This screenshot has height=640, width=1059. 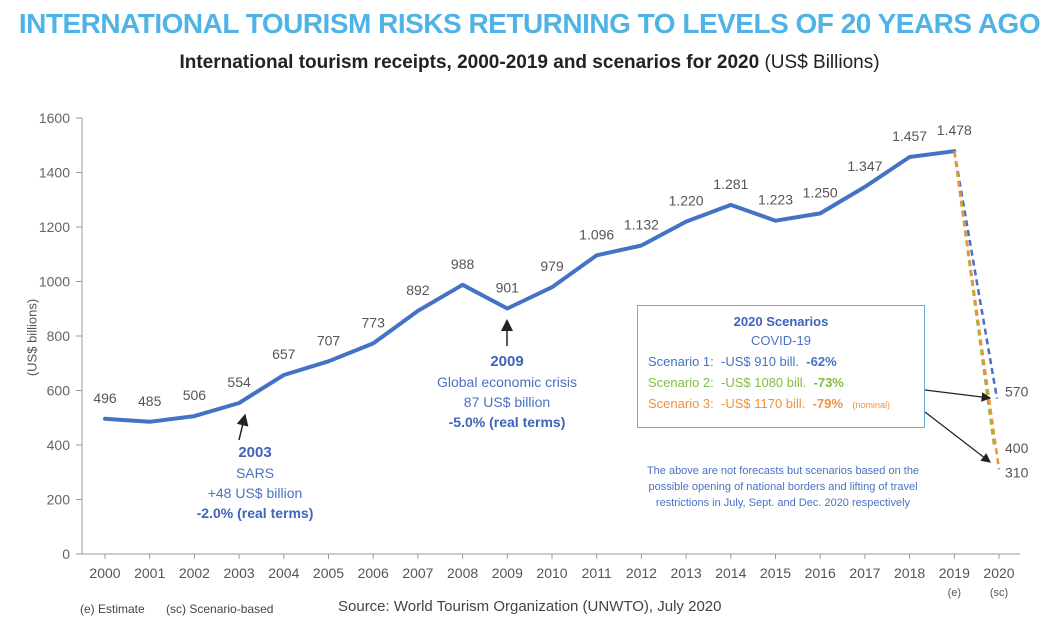 I want to click on data-label: 1.223, so click(x=775, y=200).